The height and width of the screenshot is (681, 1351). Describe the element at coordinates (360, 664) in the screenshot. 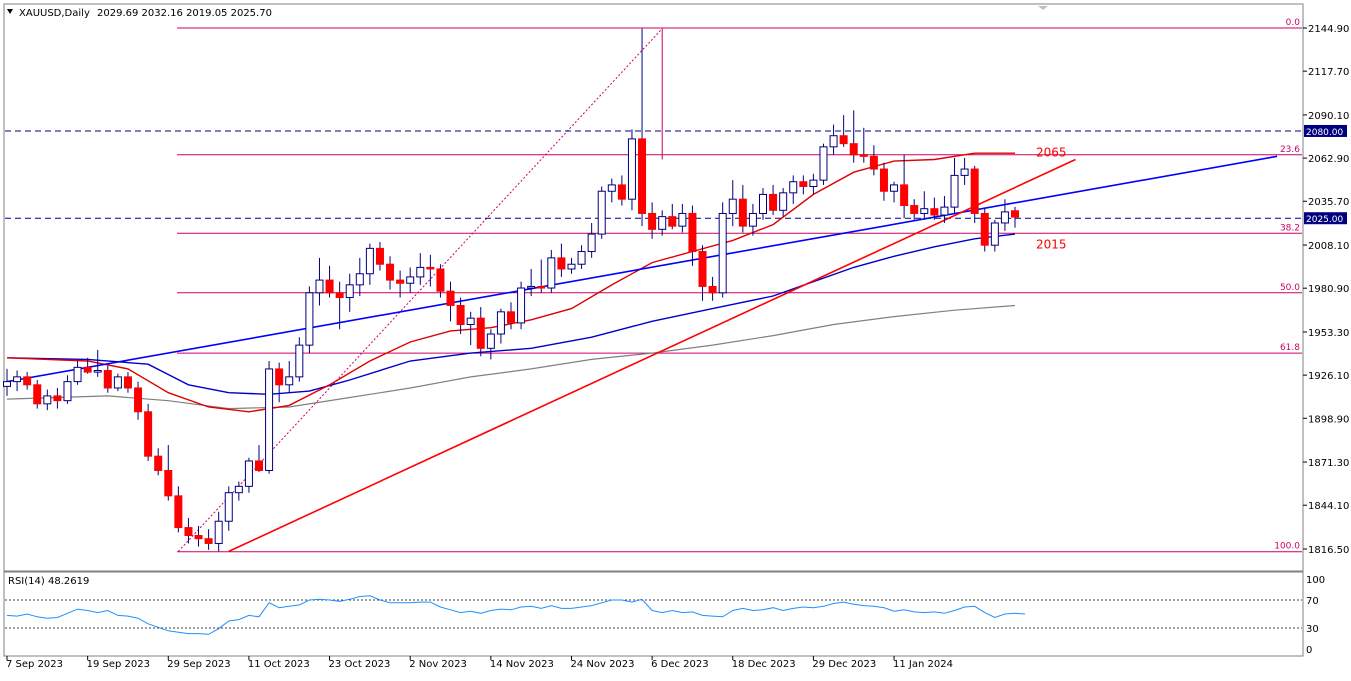

I see `x-tick-label: 23 Oct 2023` at that location.